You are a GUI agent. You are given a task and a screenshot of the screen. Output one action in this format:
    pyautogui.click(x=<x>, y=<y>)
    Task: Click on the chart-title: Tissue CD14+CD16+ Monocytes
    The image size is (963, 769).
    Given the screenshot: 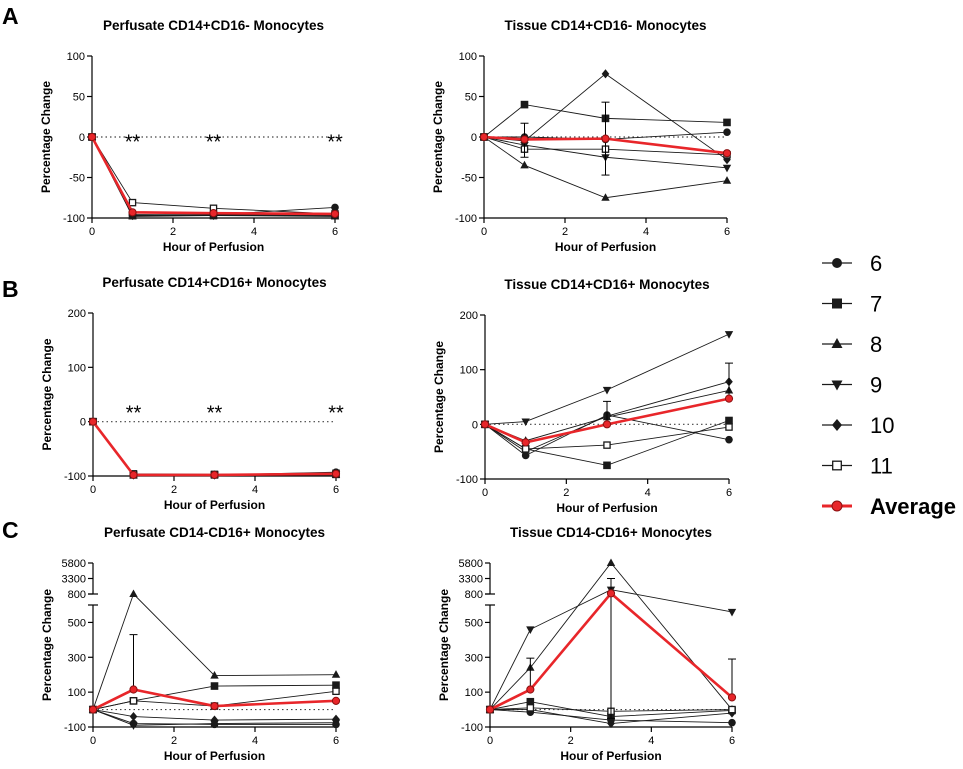 What is the action you would take?
    pyautogui.click(x=606, y=284)
    